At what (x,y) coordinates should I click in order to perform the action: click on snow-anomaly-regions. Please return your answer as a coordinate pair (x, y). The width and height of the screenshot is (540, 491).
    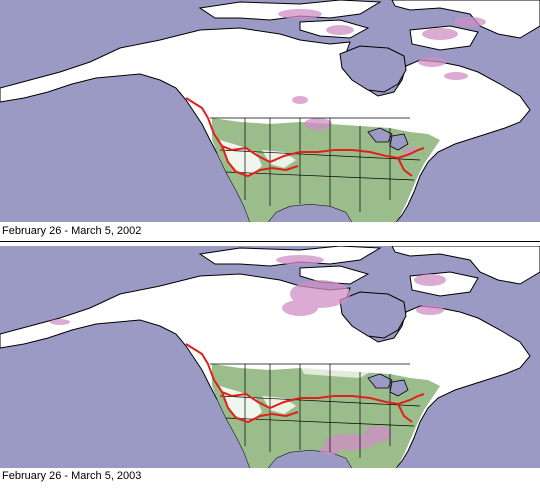
    Looking at the image, I should click on (382, 81).